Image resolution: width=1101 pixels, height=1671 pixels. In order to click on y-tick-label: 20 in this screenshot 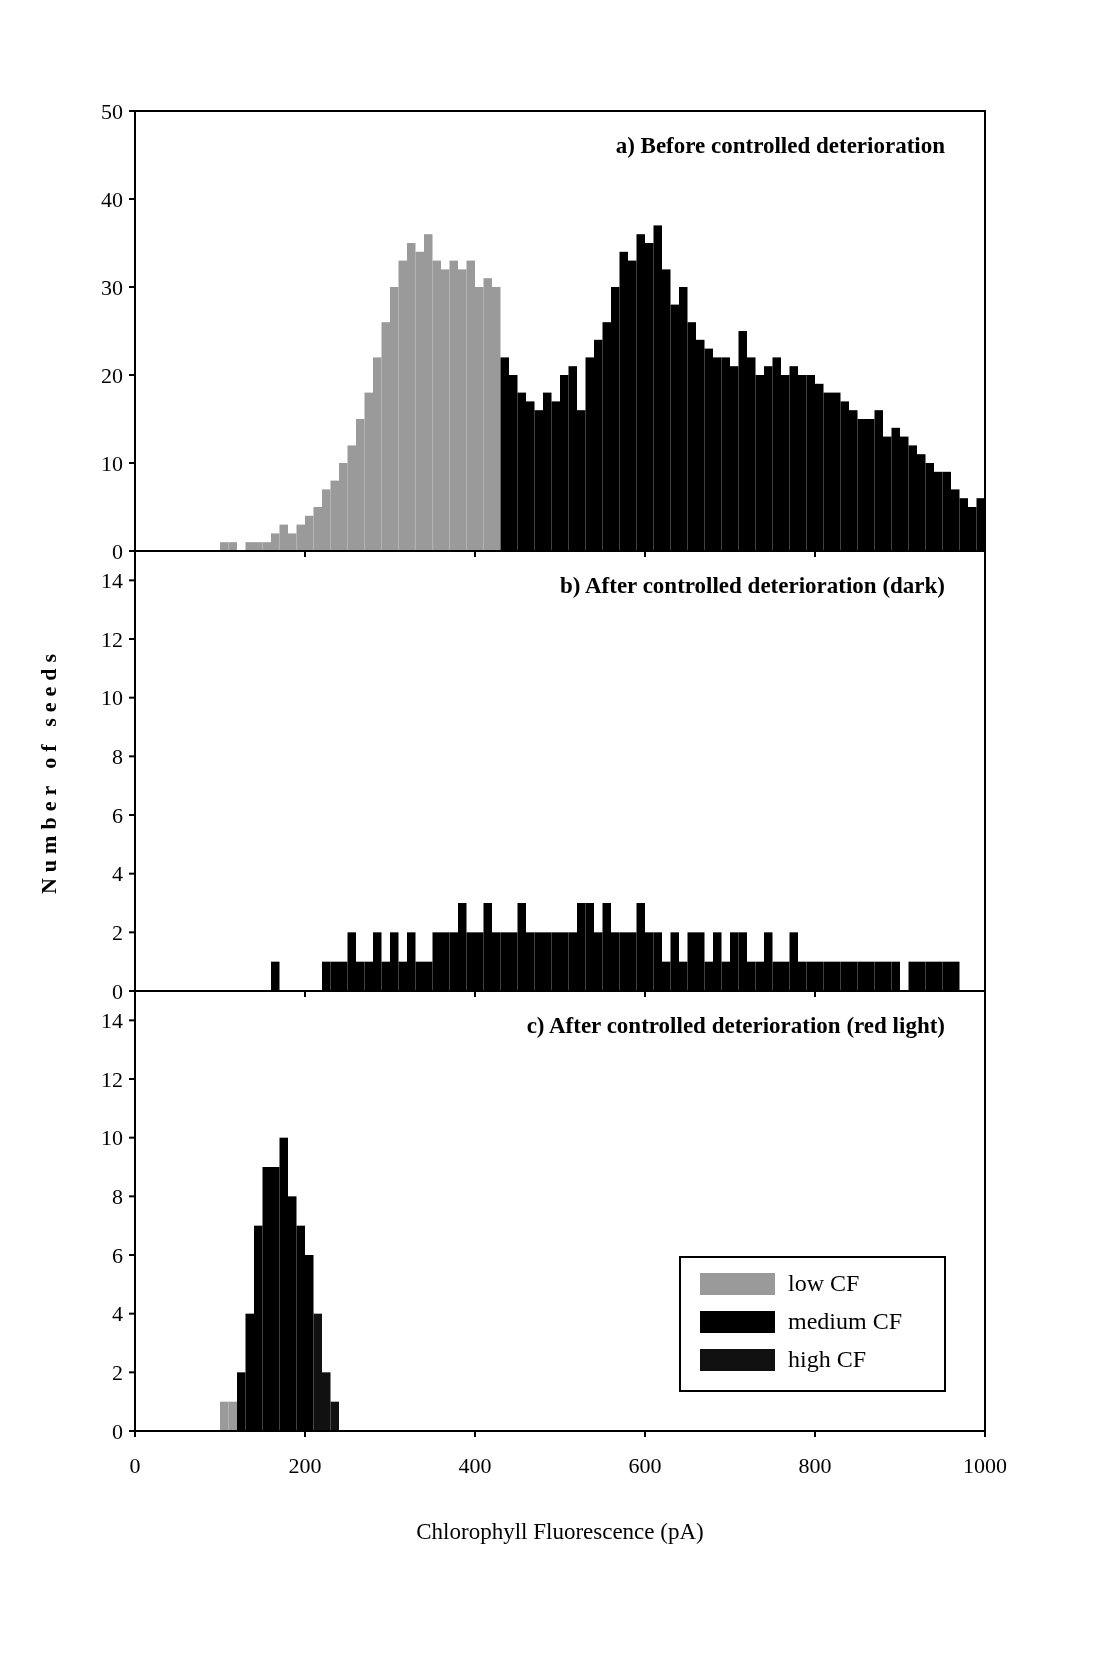, I will do `click(112, 375)`.